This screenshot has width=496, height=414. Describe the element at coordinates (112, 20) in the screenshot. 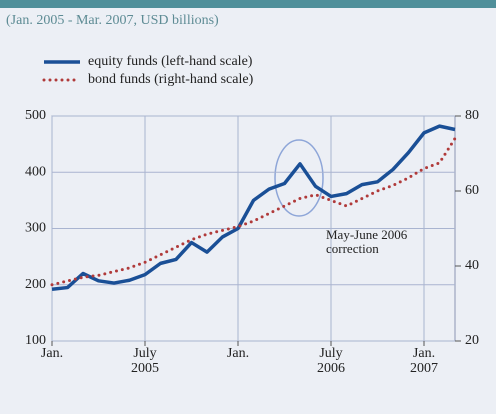

I see `chart-subtitle: (Jan. 2005 - Mar. 2007, USD billions)` at that location.